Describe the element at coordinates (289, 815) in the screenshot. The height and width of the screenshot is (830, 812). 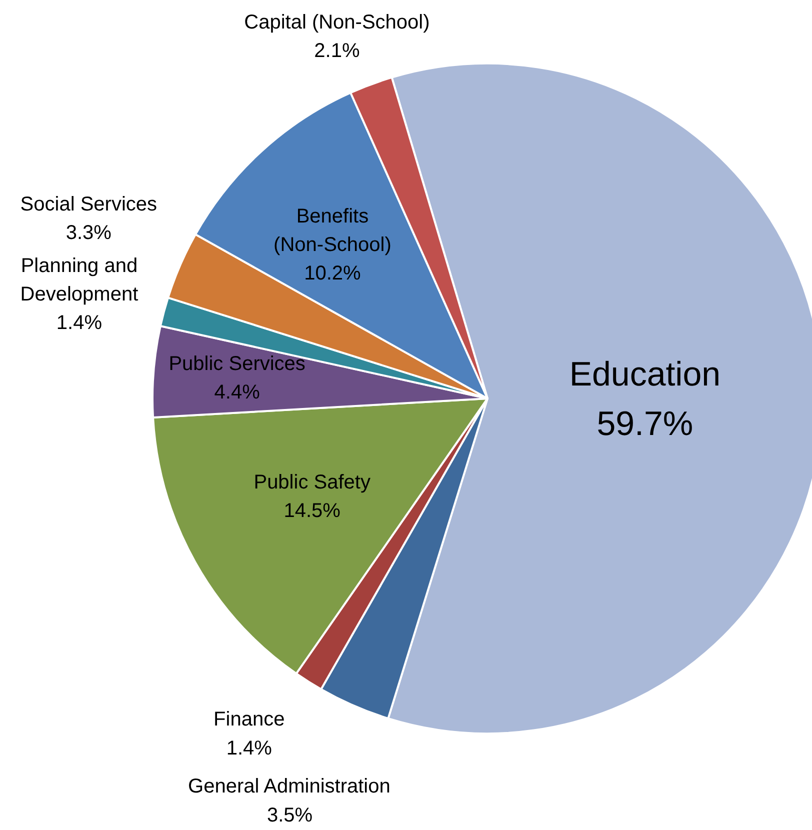
I see `data-label: 3.5%` at that location.